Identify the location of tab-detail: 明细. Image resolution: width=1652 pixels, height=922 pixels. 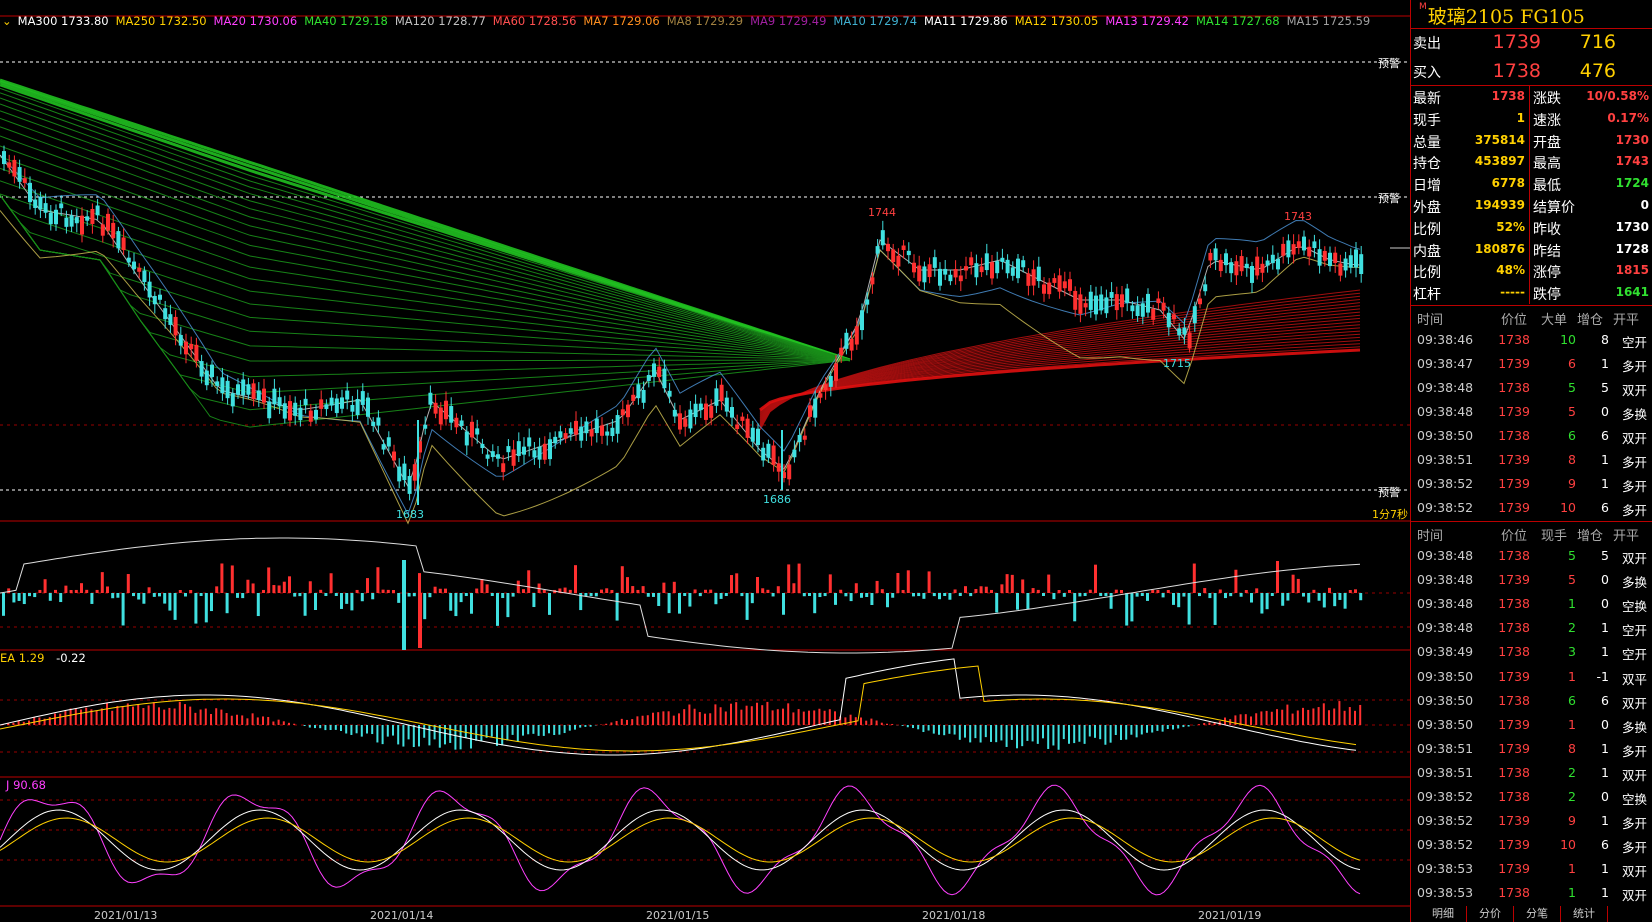
(1443, 914).